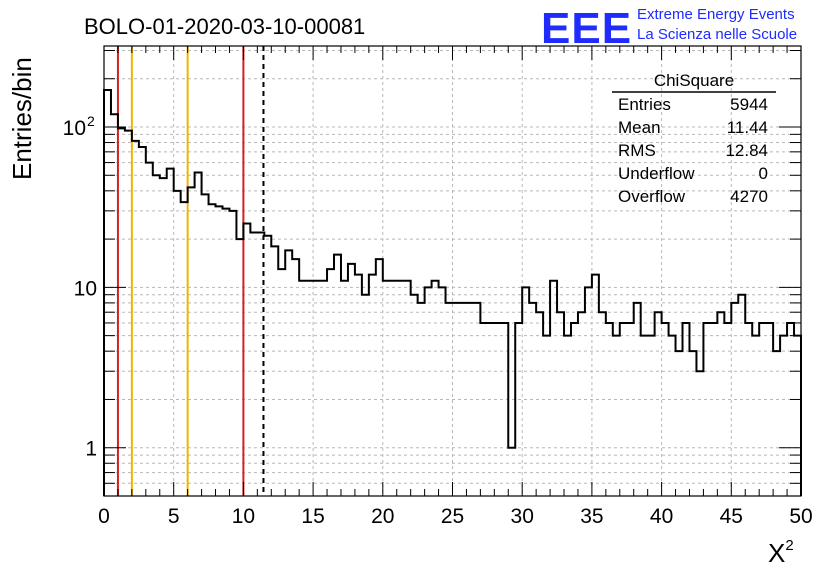 The width and height of the screenshot is (836, 577). Describe the element at coordinates (656, 173) in the screenshot. I see `stats-label: Underflow` at that location.